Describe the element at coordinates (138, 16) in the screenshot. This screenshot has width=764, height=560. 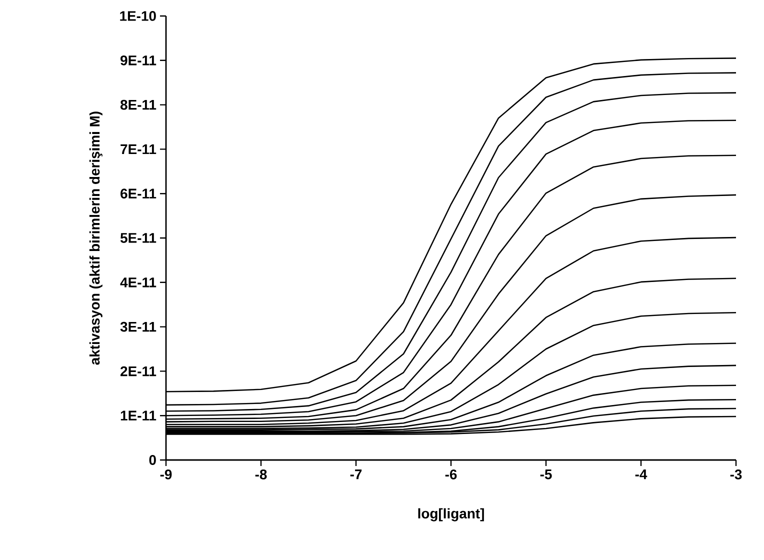
I see `y-tick-label: 1E-10` at that location.